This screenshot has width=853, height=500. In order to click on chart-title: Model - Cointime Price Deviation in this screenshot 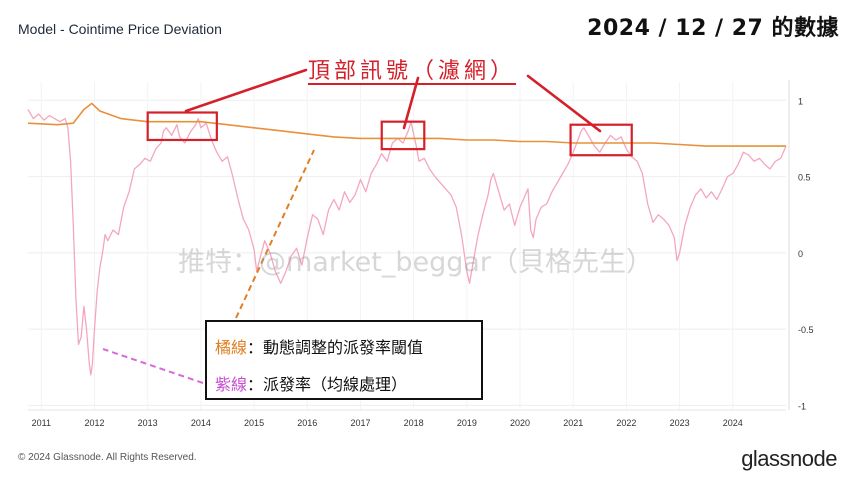, I will do `click(120, 29)`.